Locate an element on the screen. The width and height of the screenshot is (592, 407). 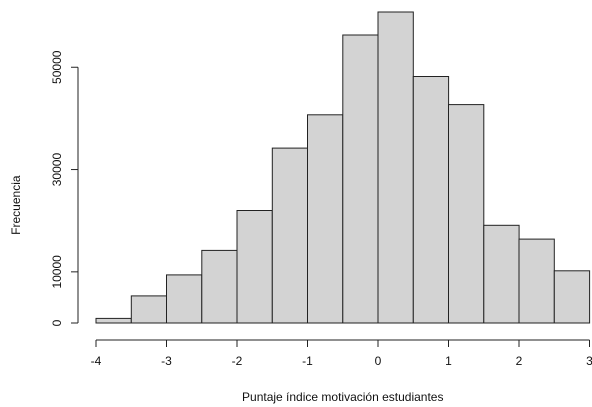
y-tick-label: 50000 is located at coordinates (57, 67).